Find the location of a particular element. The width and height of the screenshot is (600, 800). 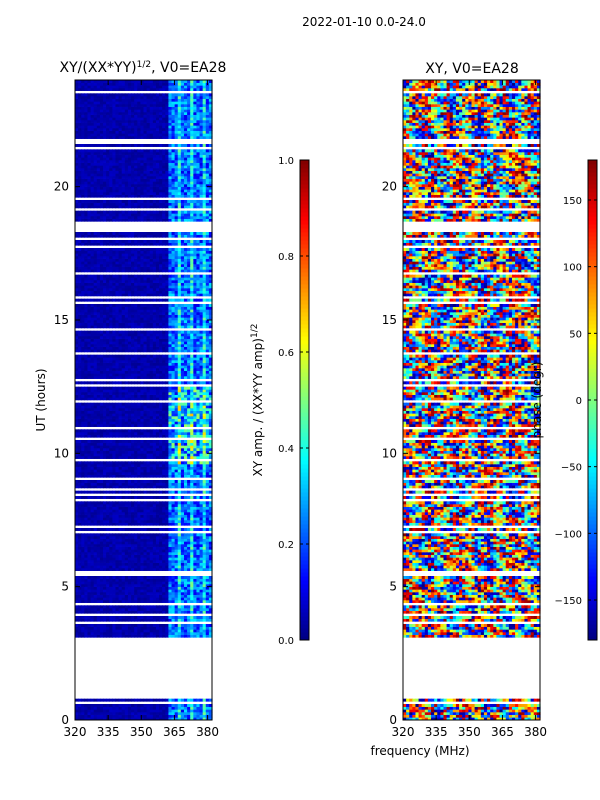

amplitude-colorbar-tick-label: 0.4 is located at coordinates (286, 449).